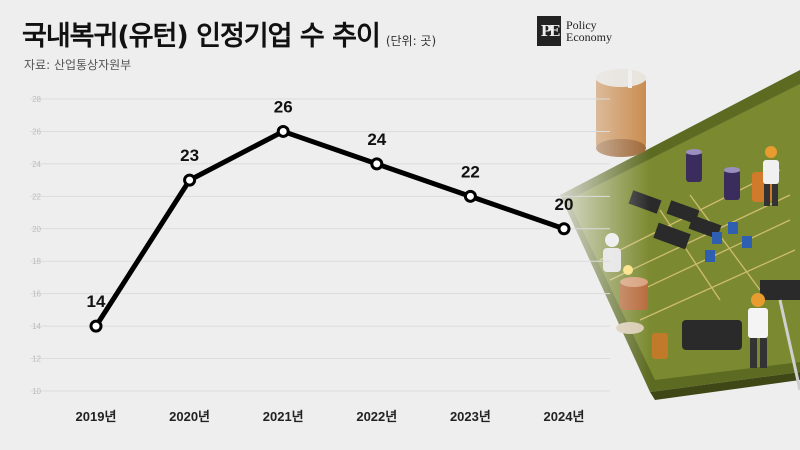 This screenshot has height=450, width=800. I want to click on data-label: 24, so click(376, 139).